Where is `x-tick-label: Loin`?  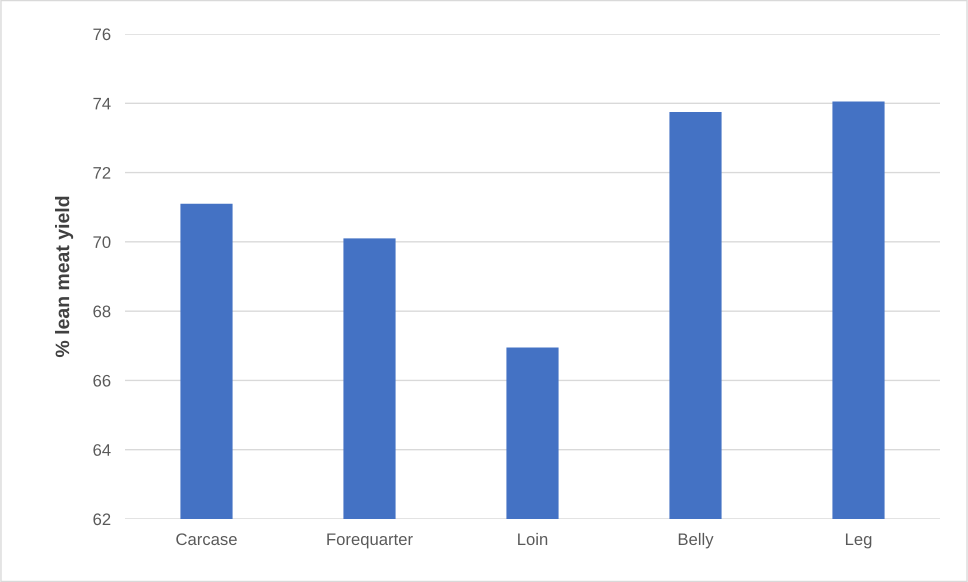
x-tick-label: Loin is located at coordinates (533, 539).